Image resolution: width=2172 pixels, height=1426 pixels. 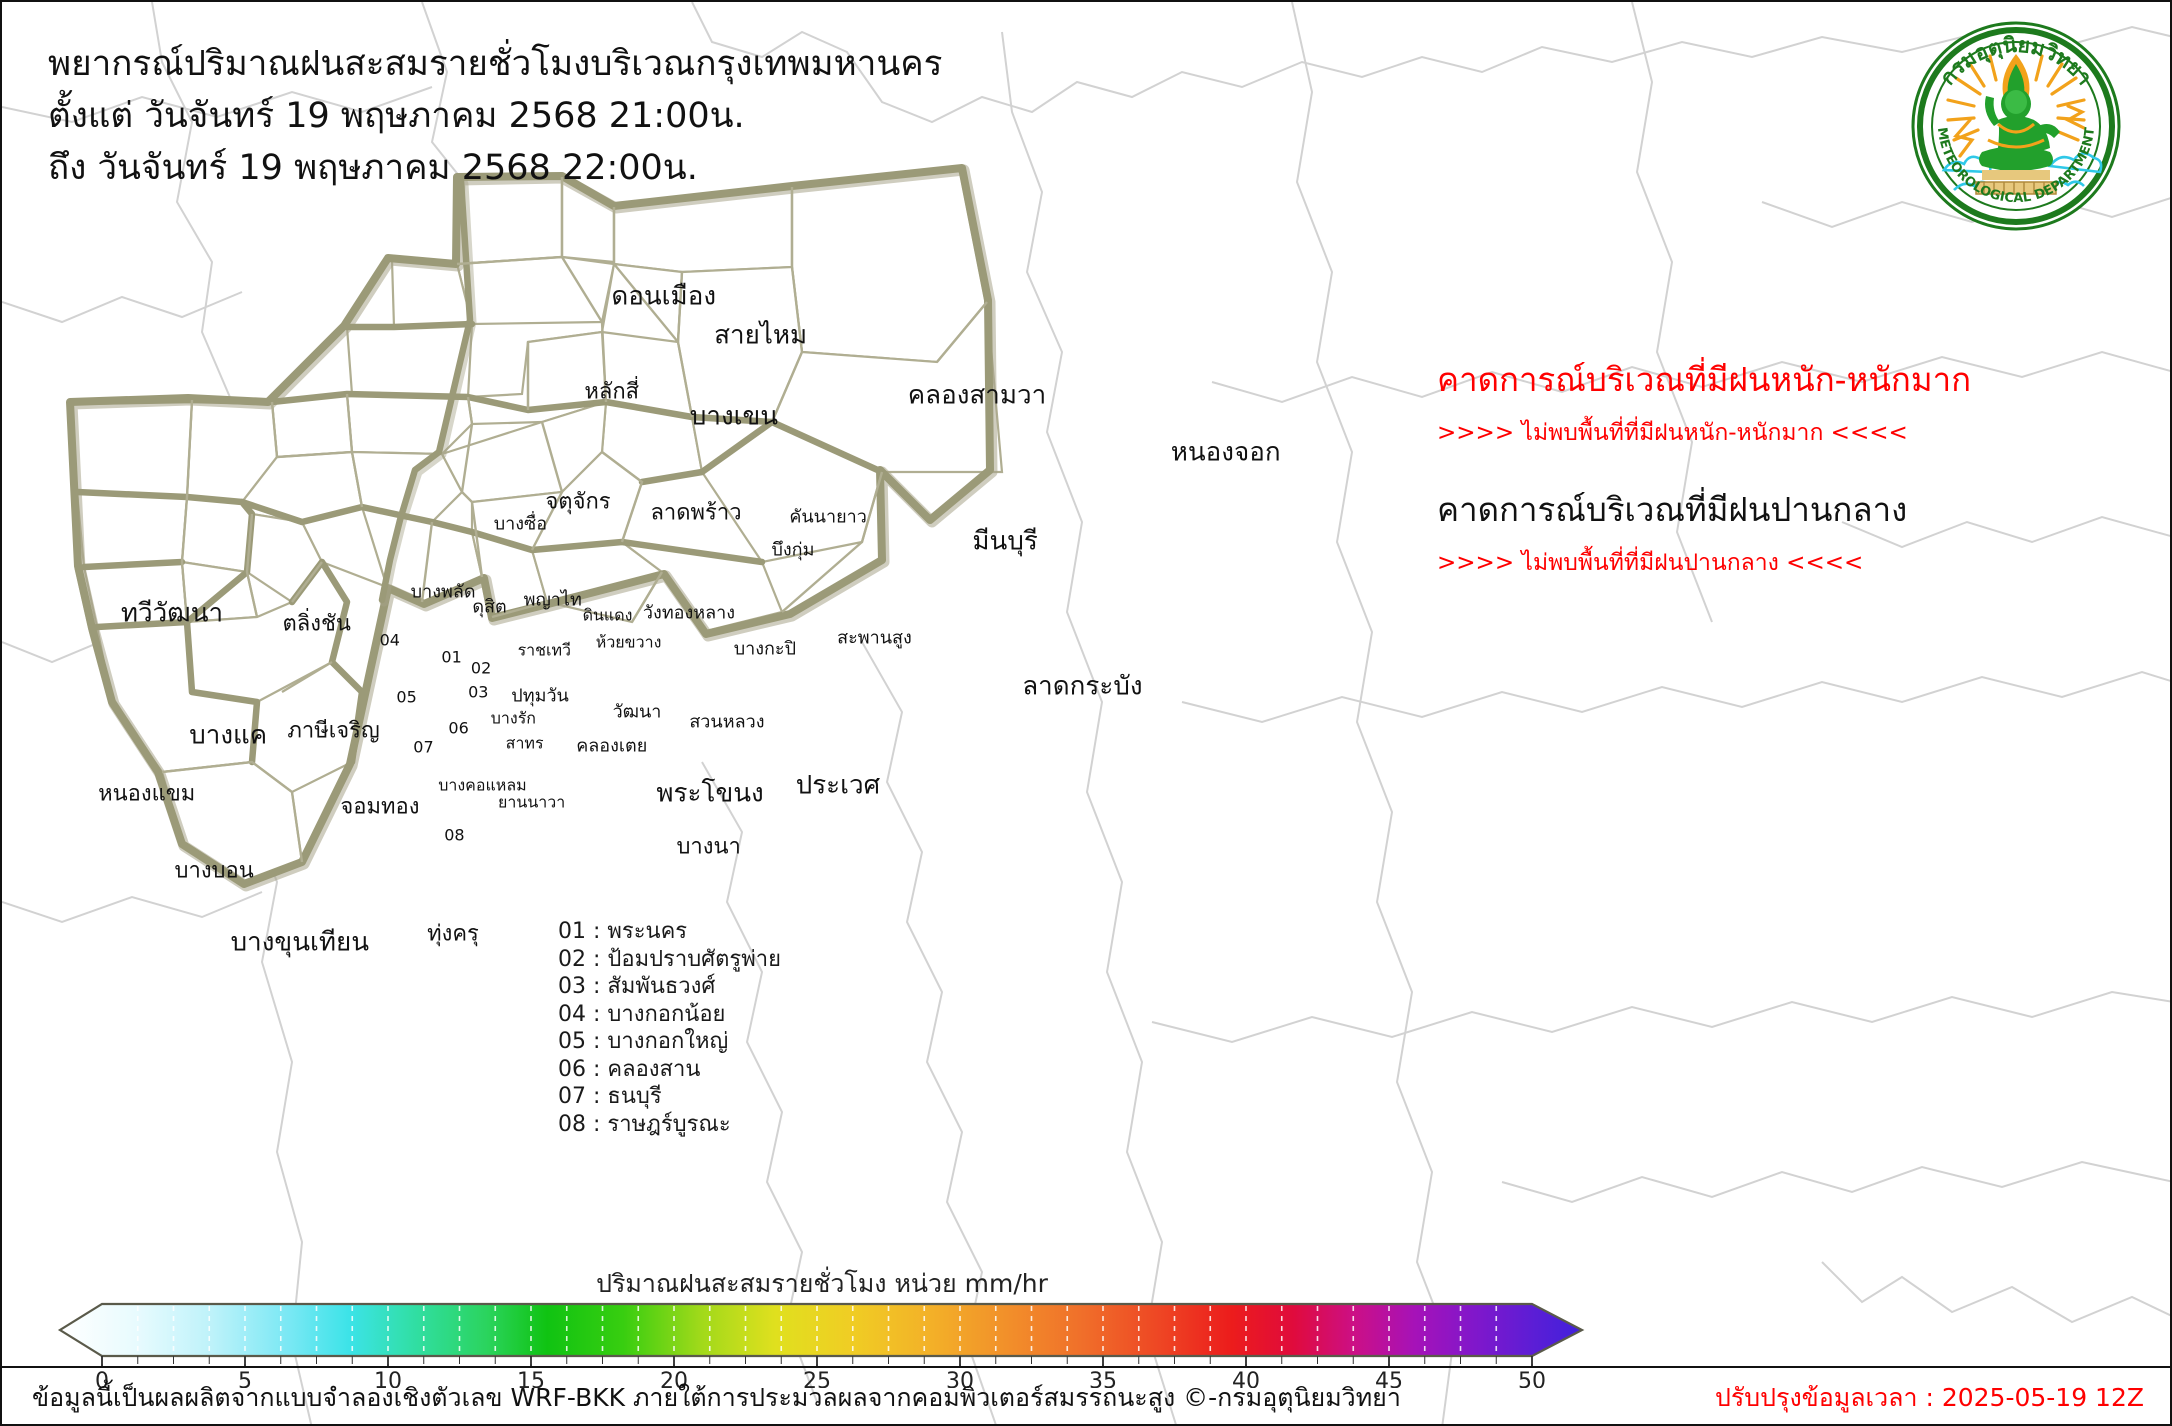 What do you see at coordinates (607, 615) in the screenshot?
I see `district-label: ดินแดง` at bounding box center [607, 615].